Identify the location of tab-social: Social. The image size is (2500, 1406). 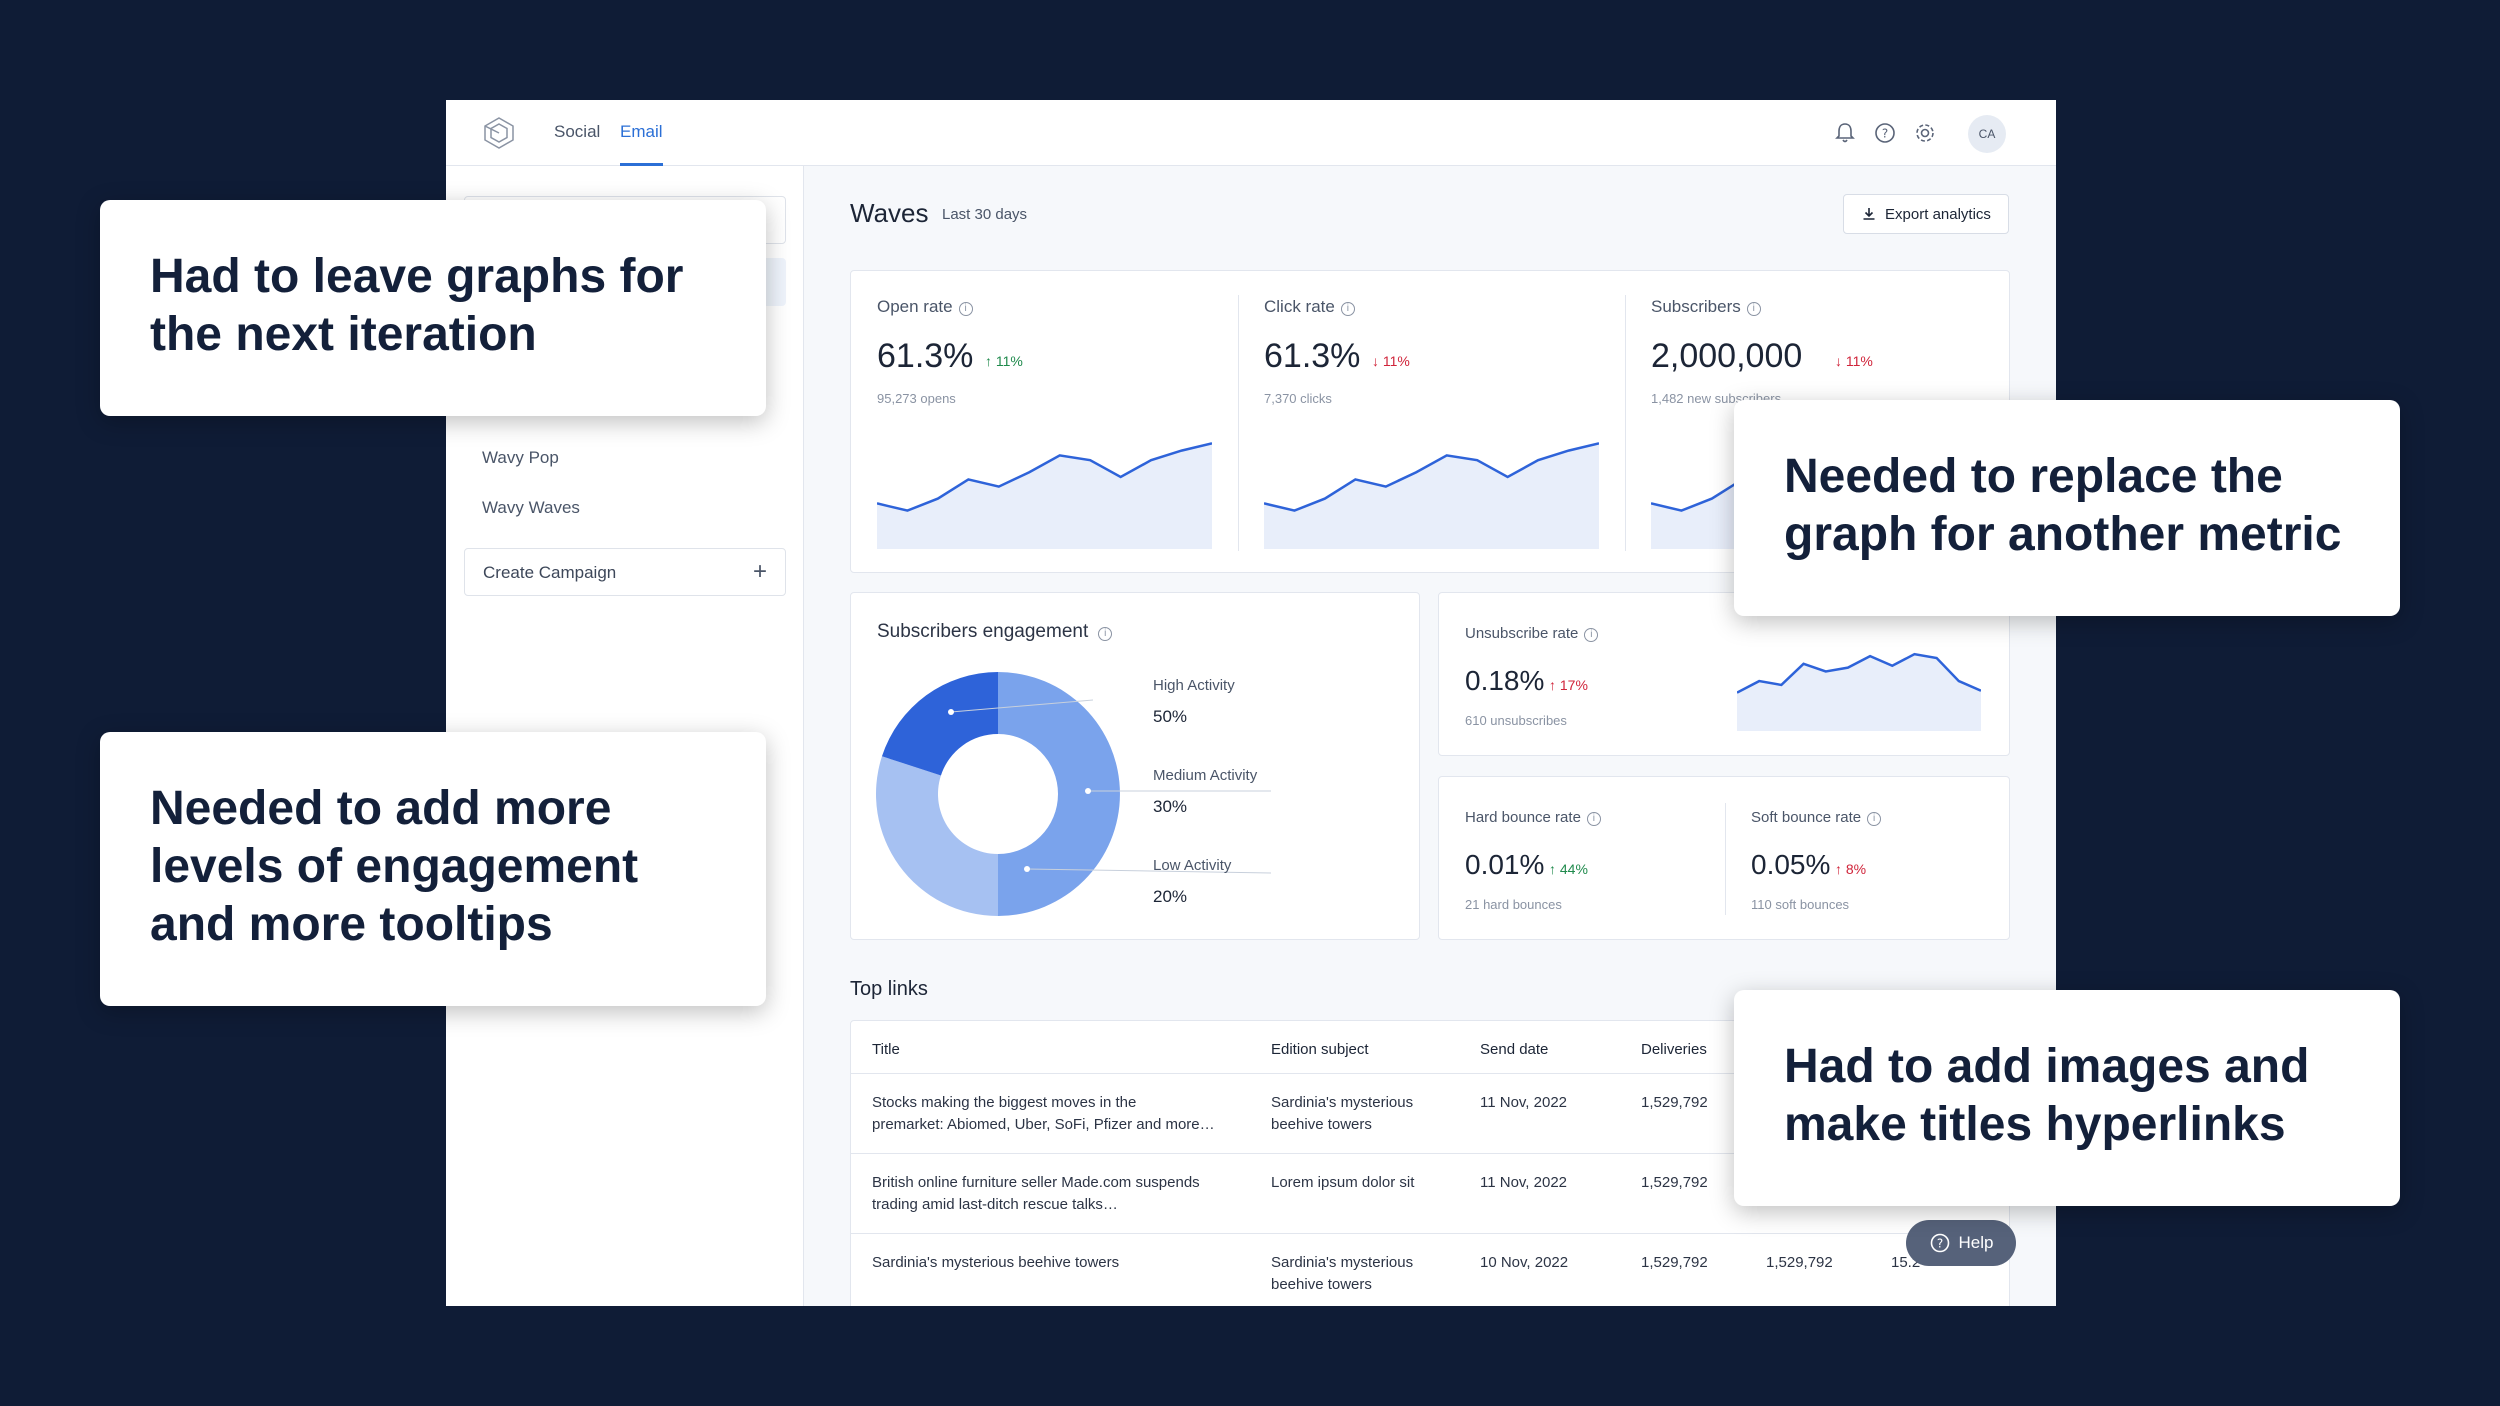
(577, 131).